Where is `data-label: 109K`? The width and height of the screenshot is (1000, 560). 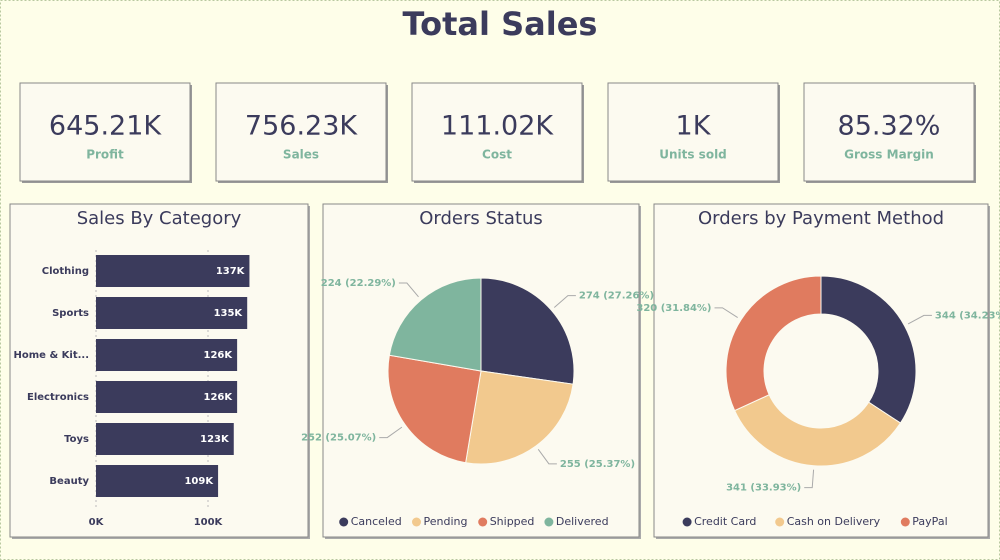
data-label: 109K is located at coordinates (199, 481).